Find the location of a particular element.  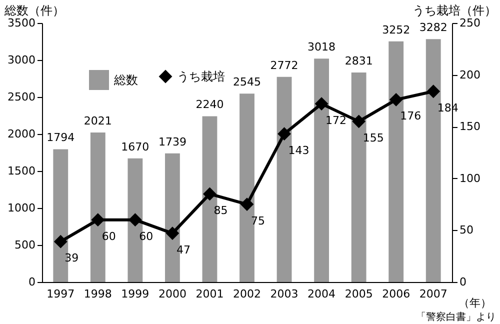

y-tick-label: 2000 is located at coordinates (22, 134).